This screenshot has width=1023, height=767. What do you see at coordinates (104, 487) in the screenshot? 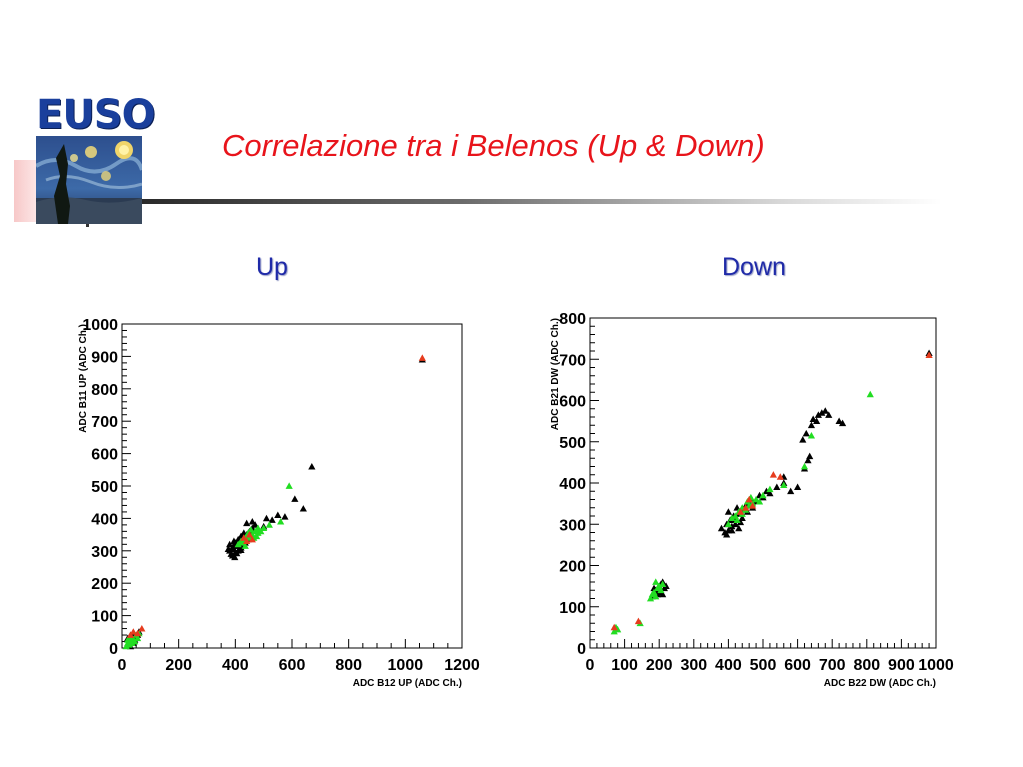
I see `y-tick-label: 500` at bounding box center [104, 487].